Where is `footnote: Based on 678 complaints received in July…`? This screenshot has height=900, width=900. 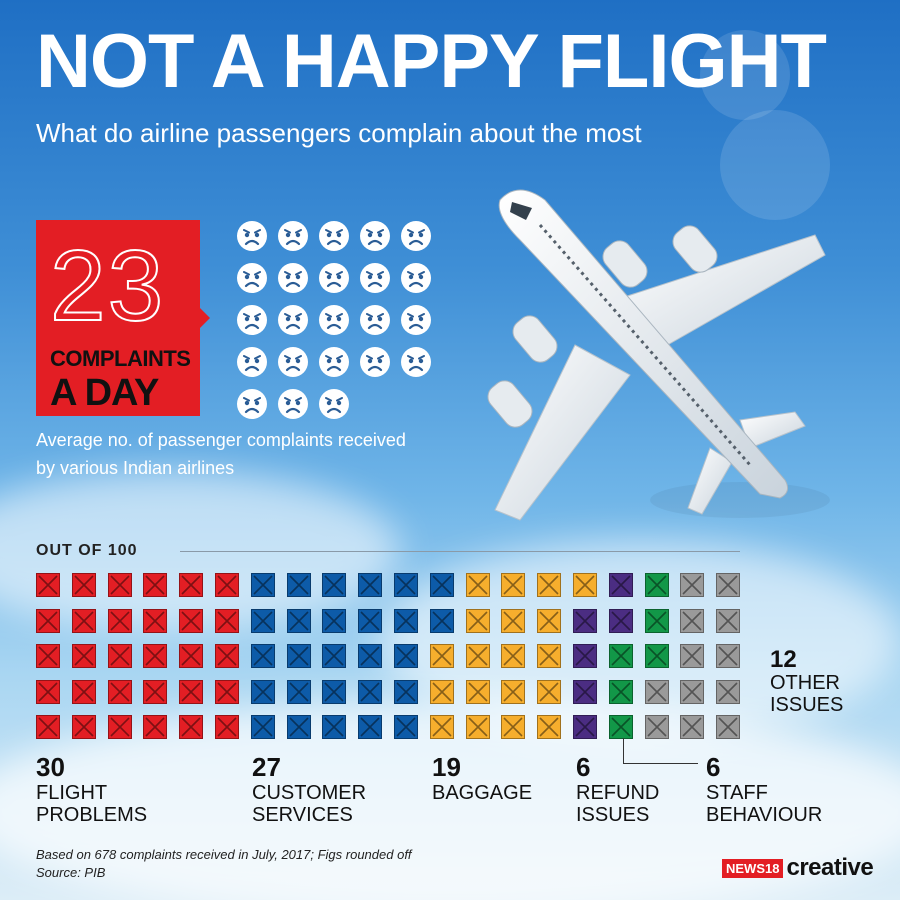
footnote: Based on 678 complaints received in July… is located at coordinates (224, 864).